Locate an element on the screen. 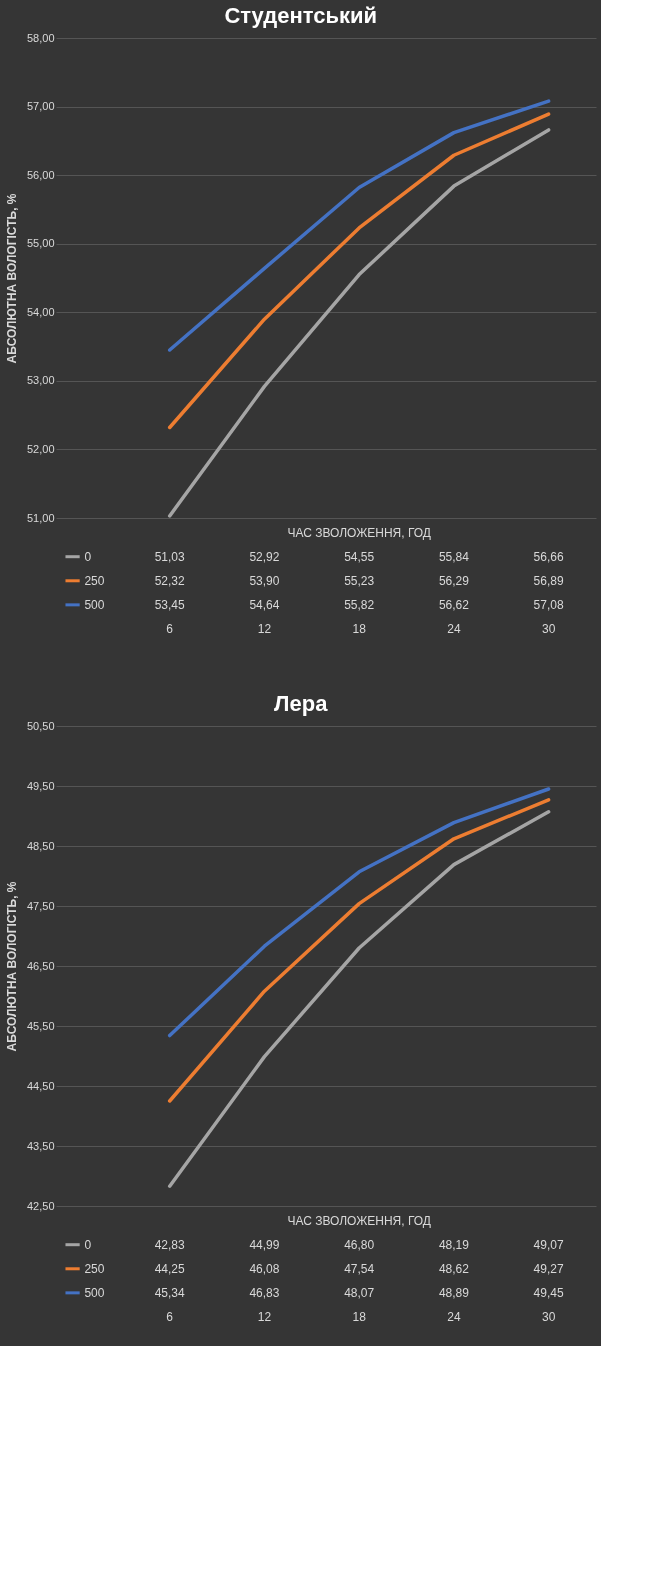 This screenshot has height=1585, width=658. data-label: 45,34 is located at coordinates (170, 1292).